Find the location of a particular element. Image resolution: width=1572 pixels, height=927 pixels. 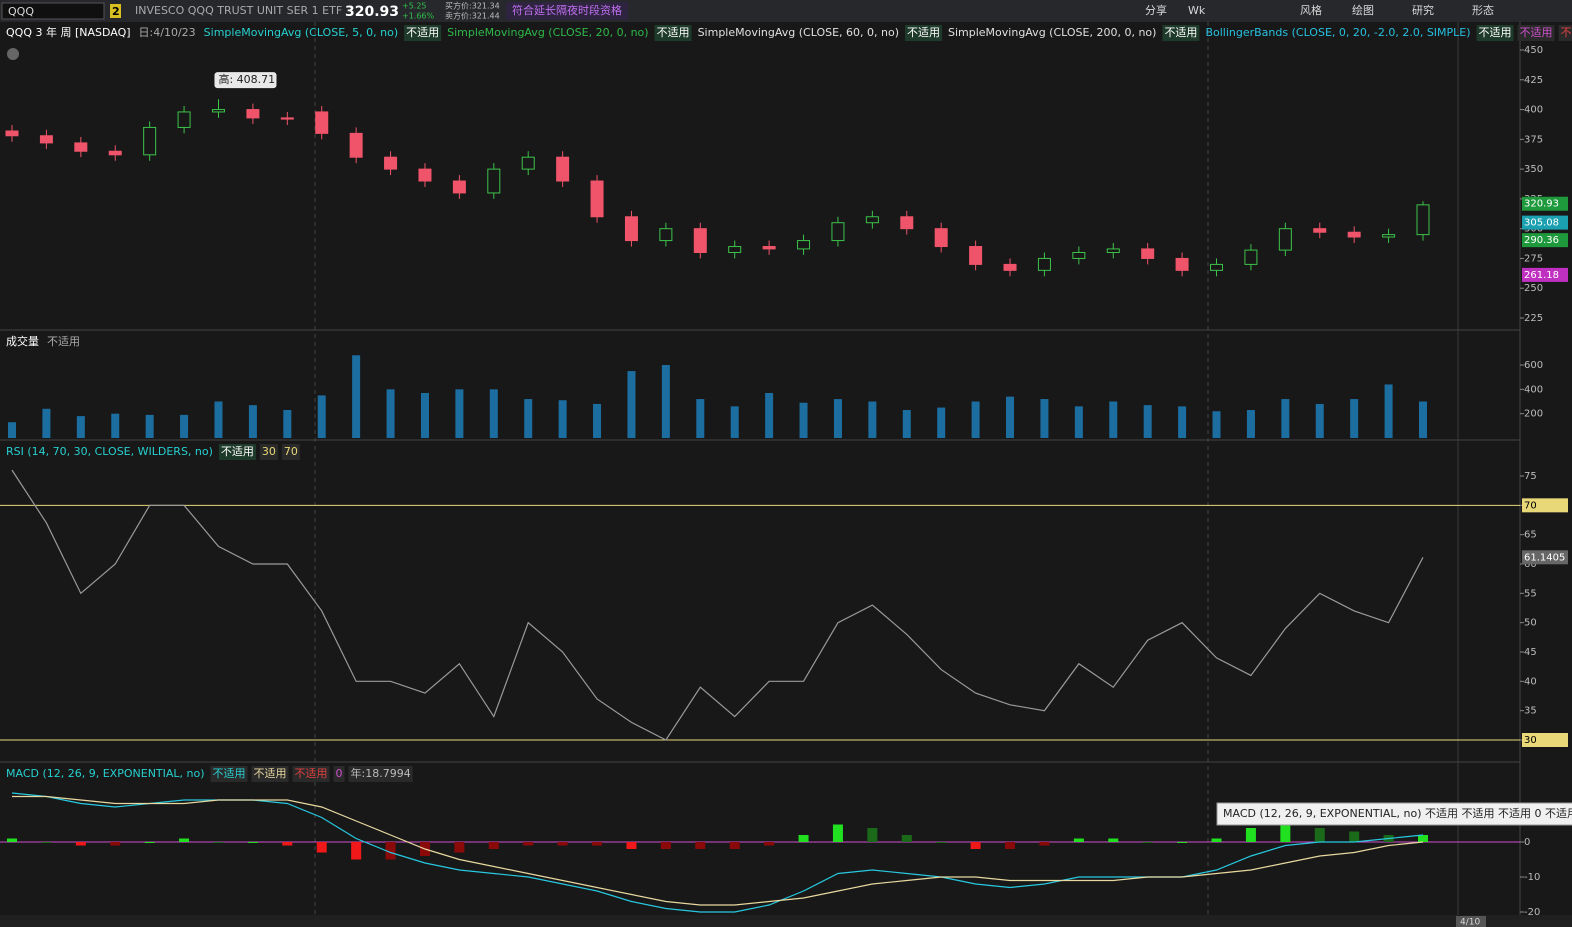

header-label: SimpleMovingAvg (CLOSE, 200, 0, no) is located at coordinates (1052, 32).